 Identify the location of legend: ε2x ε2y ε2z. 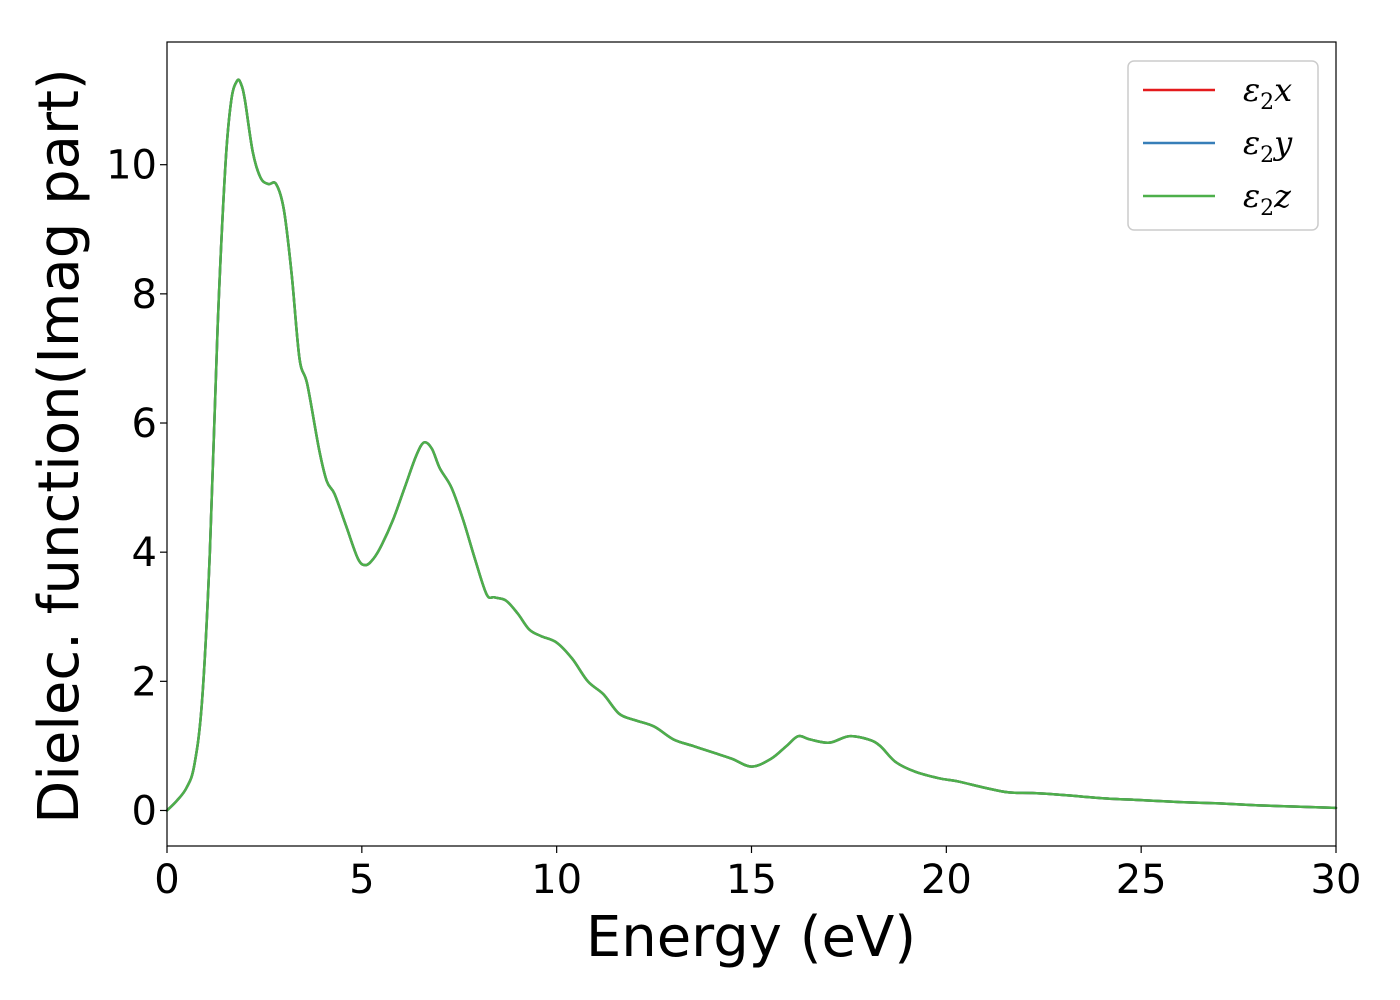
(1223, 145).